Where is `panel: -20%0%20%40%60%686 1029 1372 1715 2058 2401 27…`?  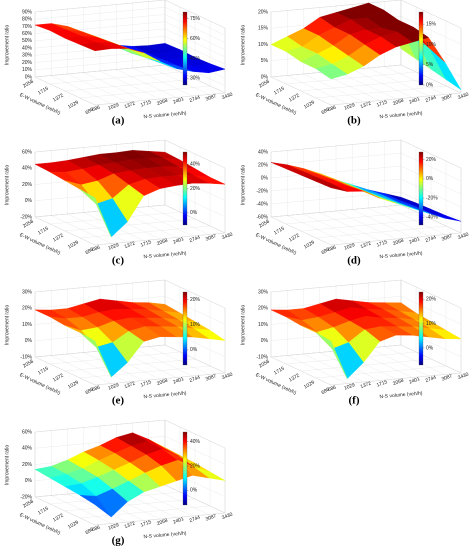 panel: -20%0%20%40%60%686 1029 1372 1715 2058 2401 27… is located at coordinates (119, 483).